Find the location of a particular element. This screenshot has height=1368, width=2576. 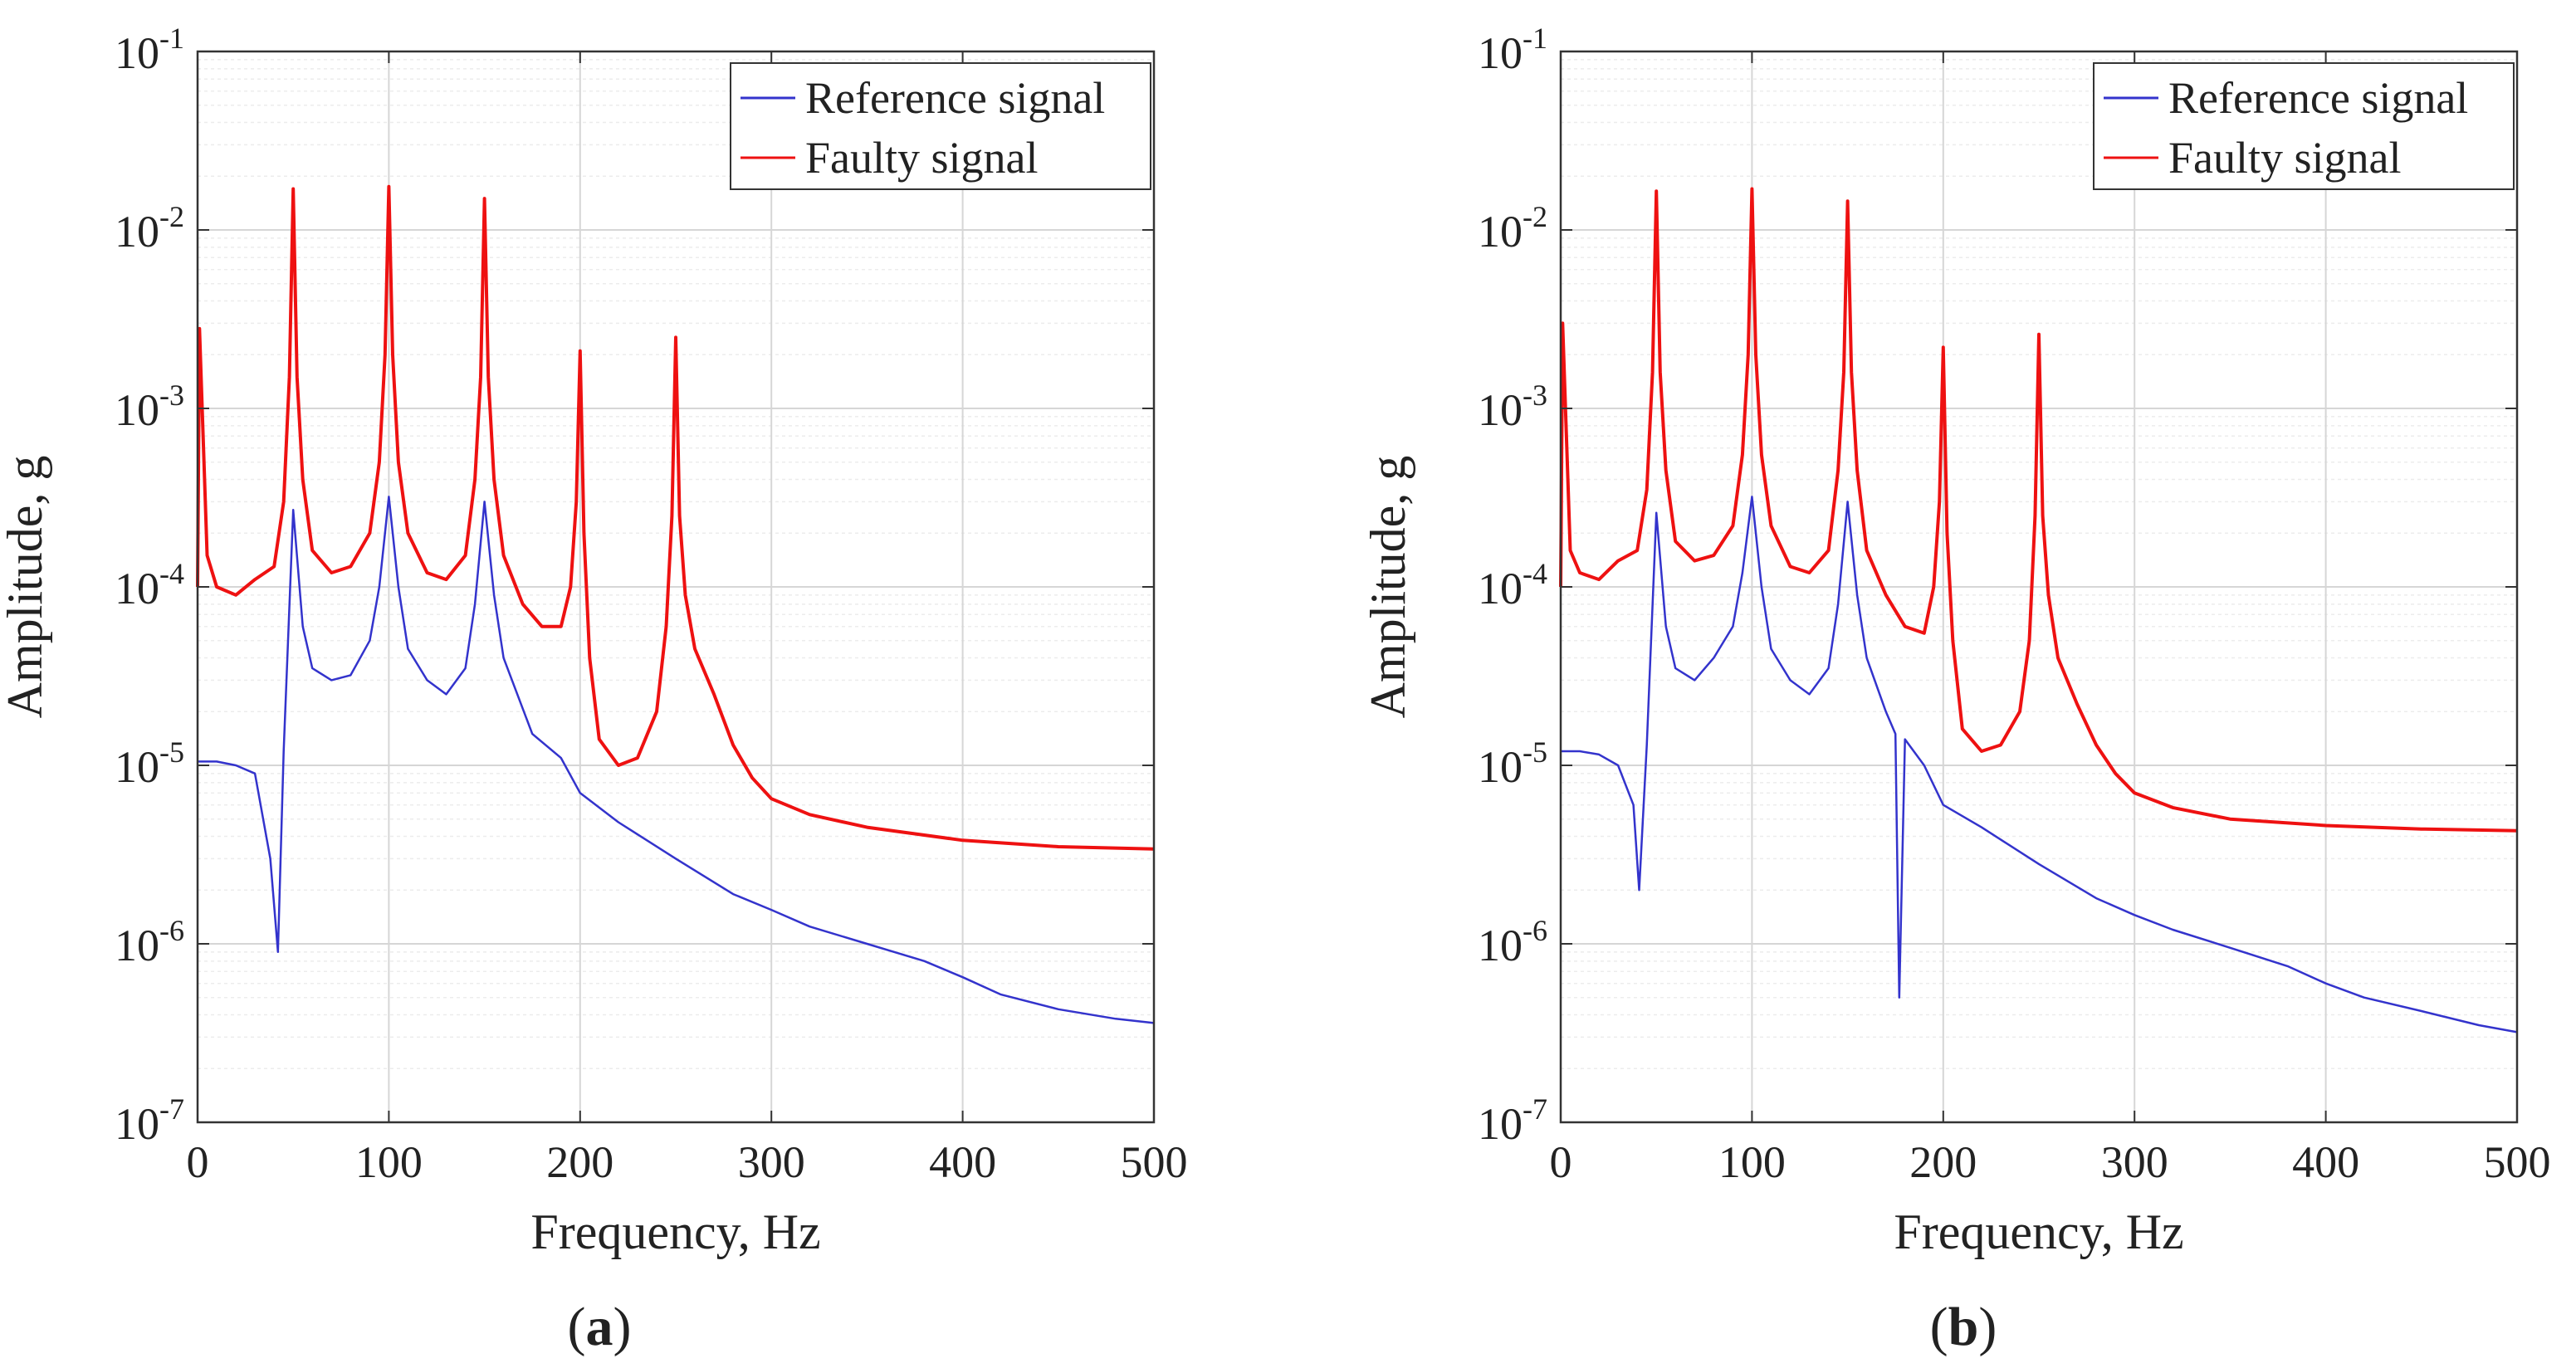

caption-letter: a is located at coordinates (599, 1327).